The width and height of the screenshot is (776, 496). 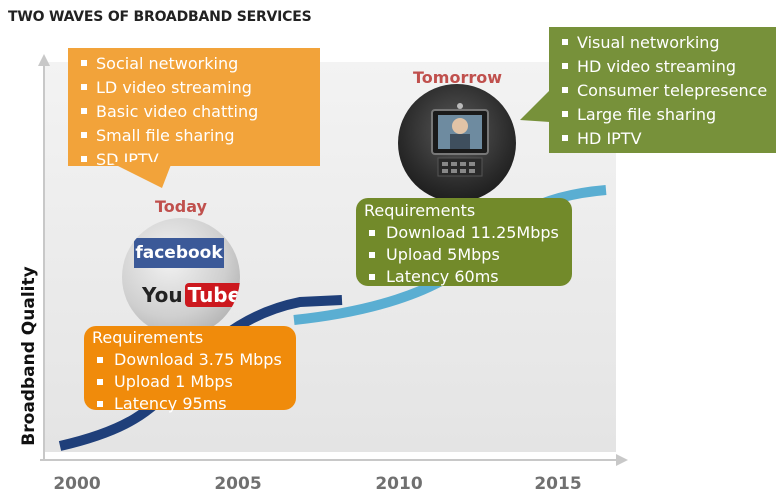 What do you see at coordinates (179, 253) in the screenshot?
I see `facebook-logo: facebook` at bounding box center [179, 253].